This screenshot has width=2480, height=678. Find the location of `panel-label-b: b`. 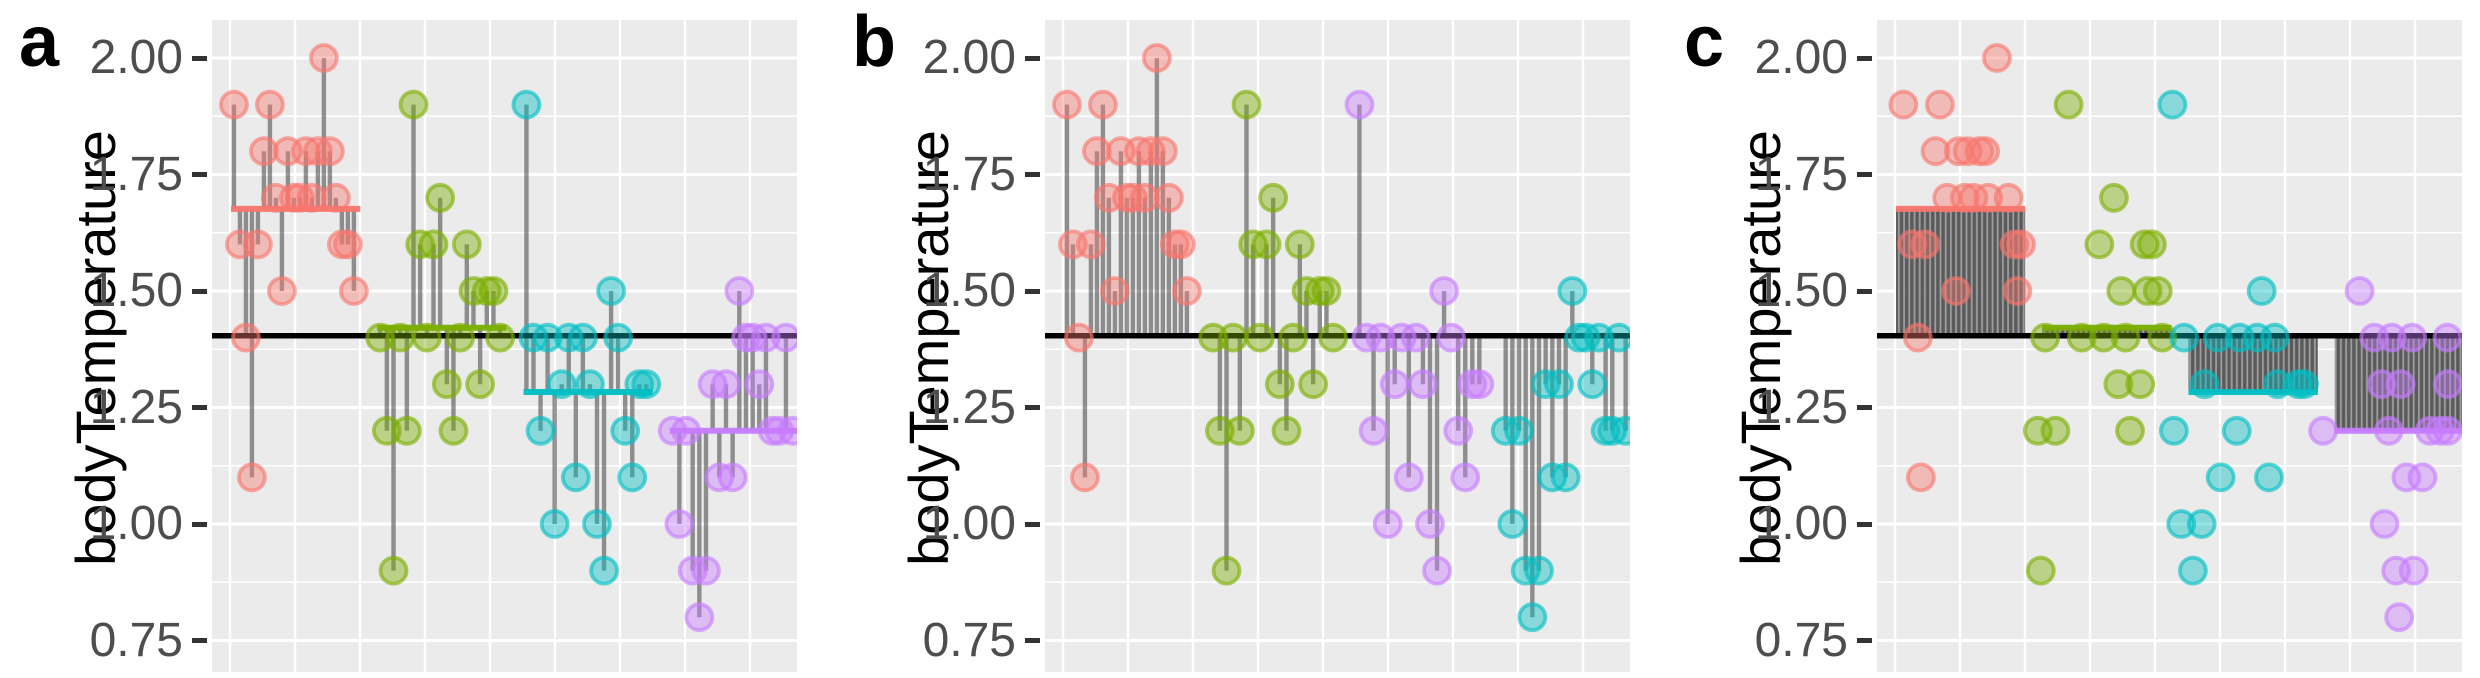

panel-label-b: b is located at coordinates (874, 42).